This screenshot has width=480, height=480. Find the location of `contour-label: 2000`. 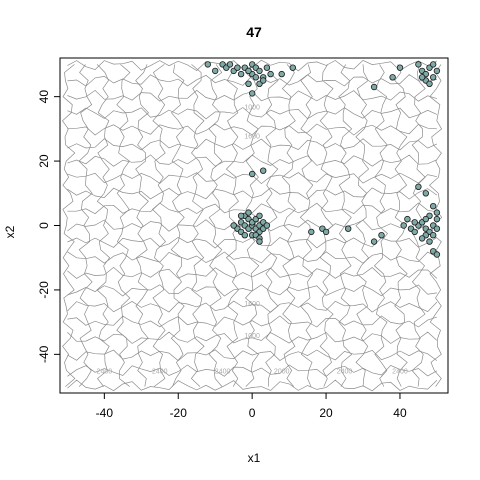

contour-label: 2000 is located at coordinates (282, 372).